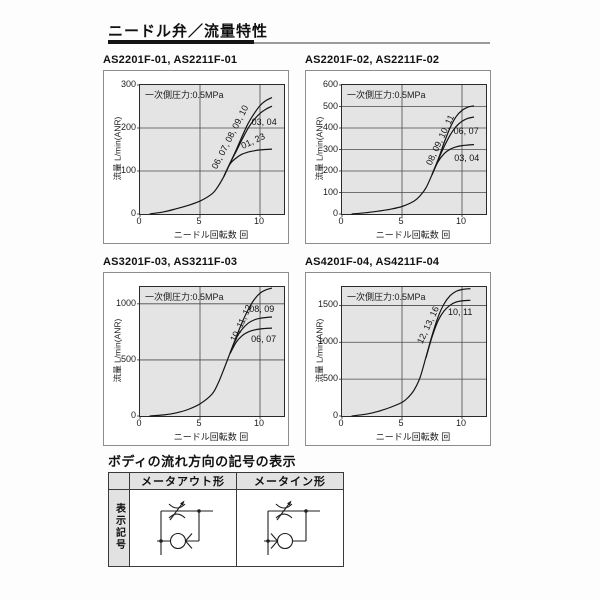  Describe the element at coordinates (330, 84) in the screenshot. I see `y-tick-label: 600` at that location.